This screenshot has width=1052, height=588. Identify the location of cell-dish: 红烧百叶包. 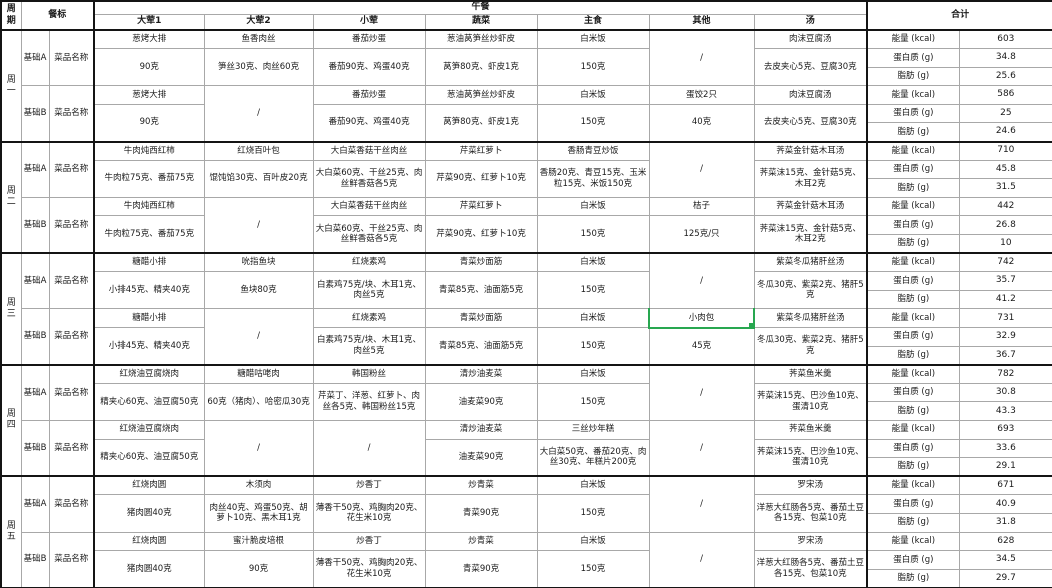
(258, 150).